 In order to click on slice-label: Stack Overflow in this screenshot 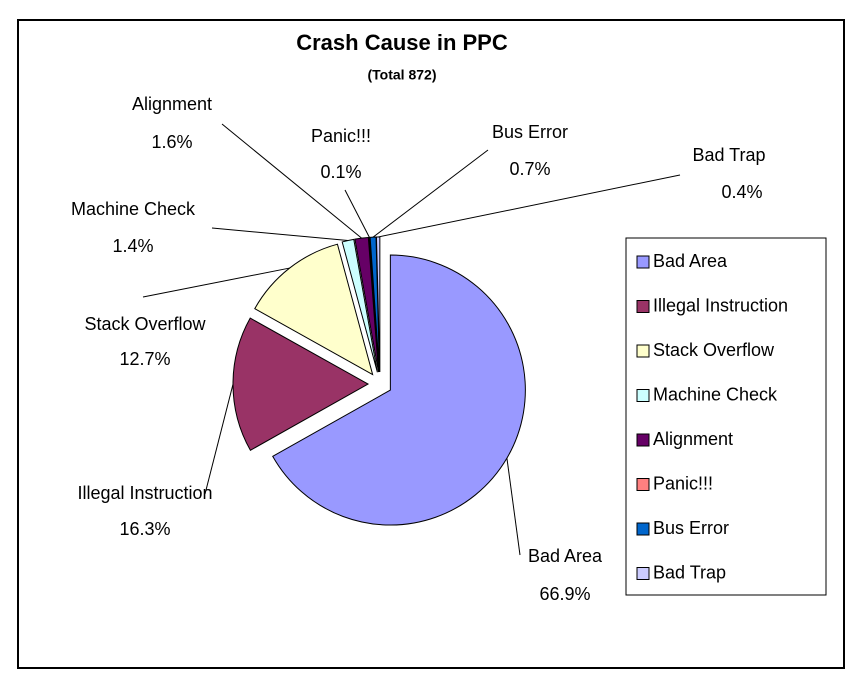, I will do `click(145, 324)`.